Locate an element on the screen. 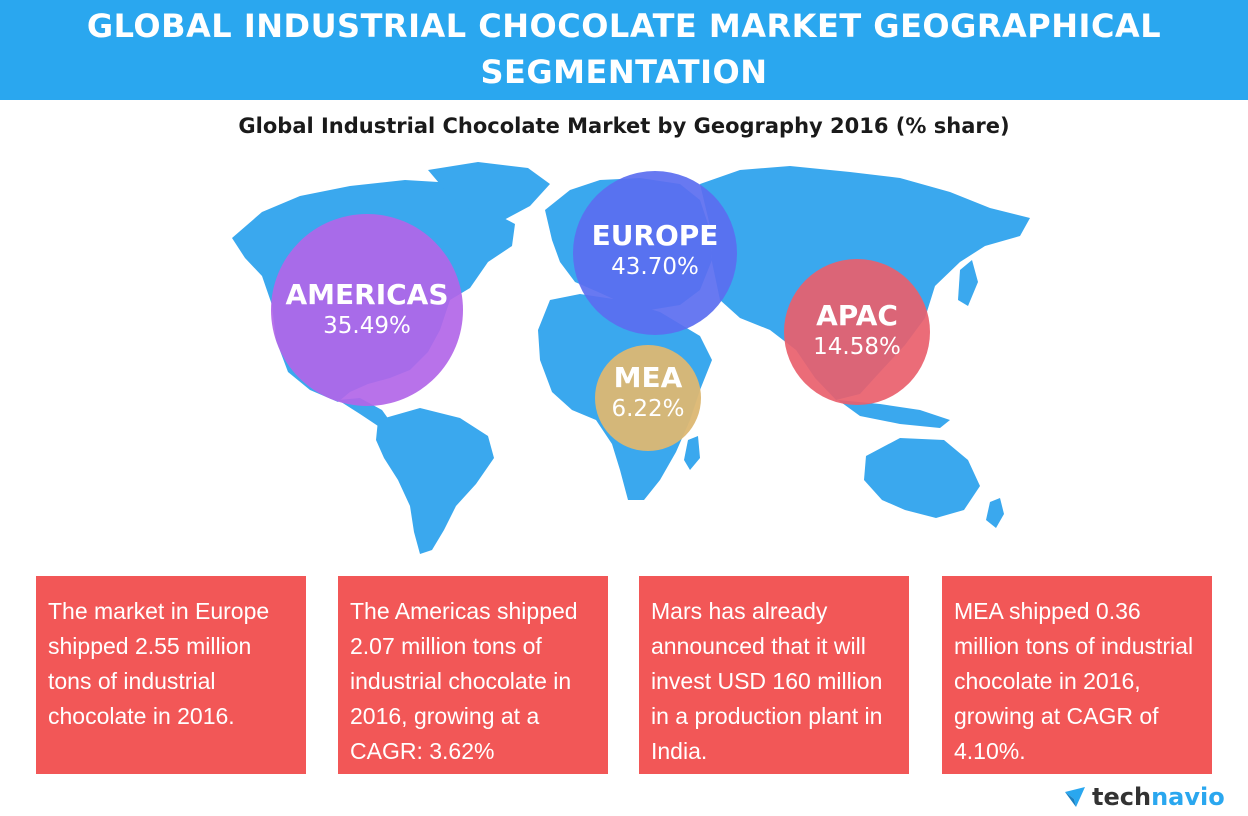 This screenshot has width=1248, height=816. europe-share: 43.70% is located at coordinates (655, 267).